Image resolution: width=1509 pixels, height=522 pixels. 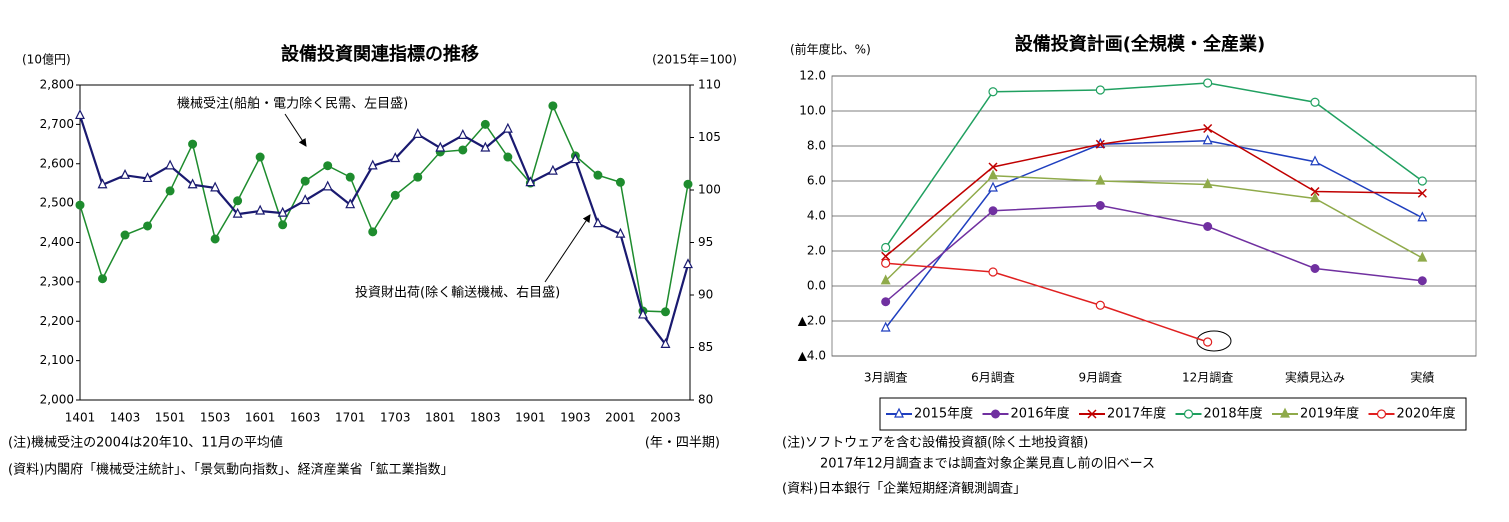 What do you see at coordinates (812, 111) in the screenshot?
I see `y-tick-label: 10.0` at bounding box center [812, 111].